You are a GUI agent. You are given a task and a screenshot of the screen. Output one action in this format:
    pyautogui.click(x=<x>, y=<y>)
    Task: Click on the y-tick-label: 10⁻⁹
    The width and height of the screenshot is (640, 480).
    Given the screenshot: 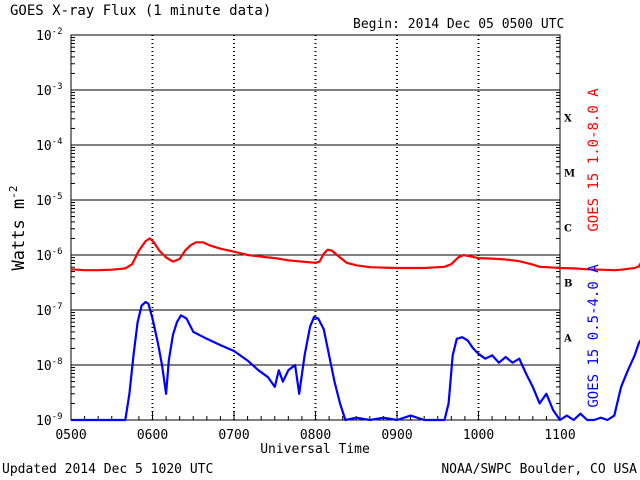 What is the action you would take?
    pyautogui.click(x=49, y=420)
    